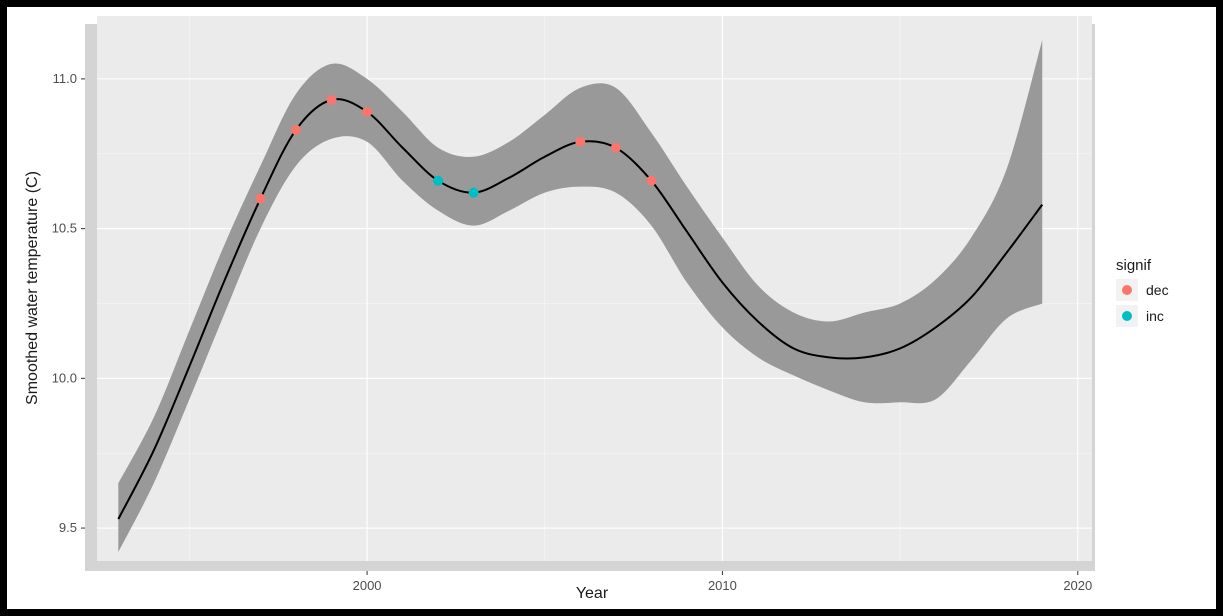  Describe the element at coordinates (68, 303) in the screenshot. I see `y-axis: 9.5 10.0 10.5 11.0` at that location.